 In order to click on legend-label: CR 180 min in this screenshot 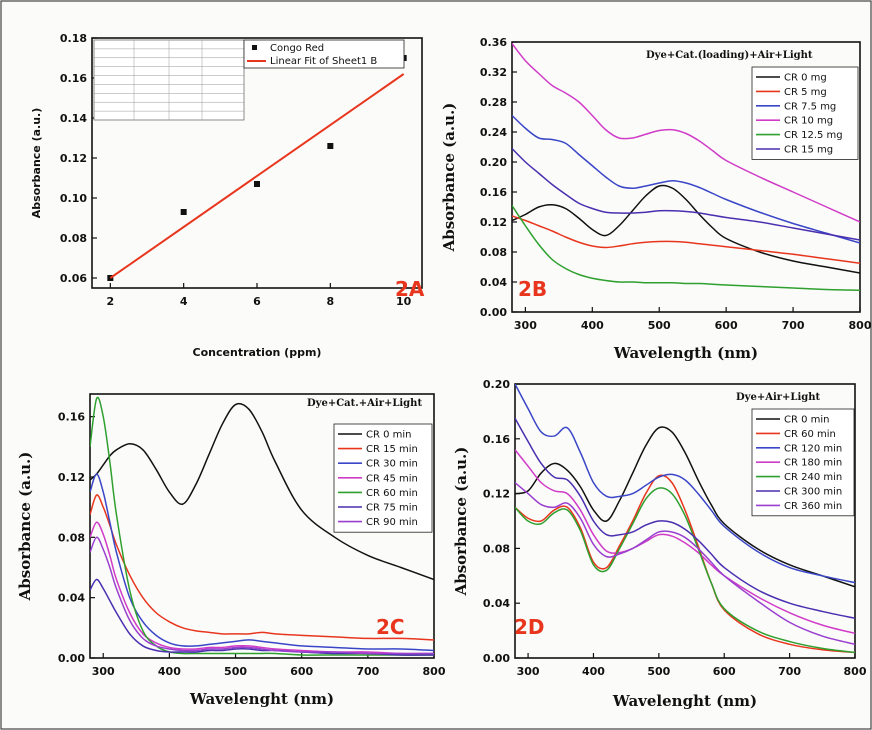, I will do `click(813, 463)`.